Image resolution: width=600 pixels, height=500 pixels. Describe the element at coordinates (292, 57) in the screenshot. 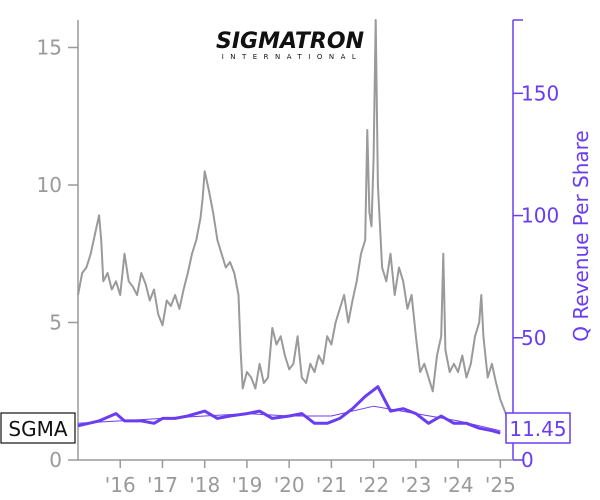

I see `logo-subtitle: INTERNATIONAL` at that location.